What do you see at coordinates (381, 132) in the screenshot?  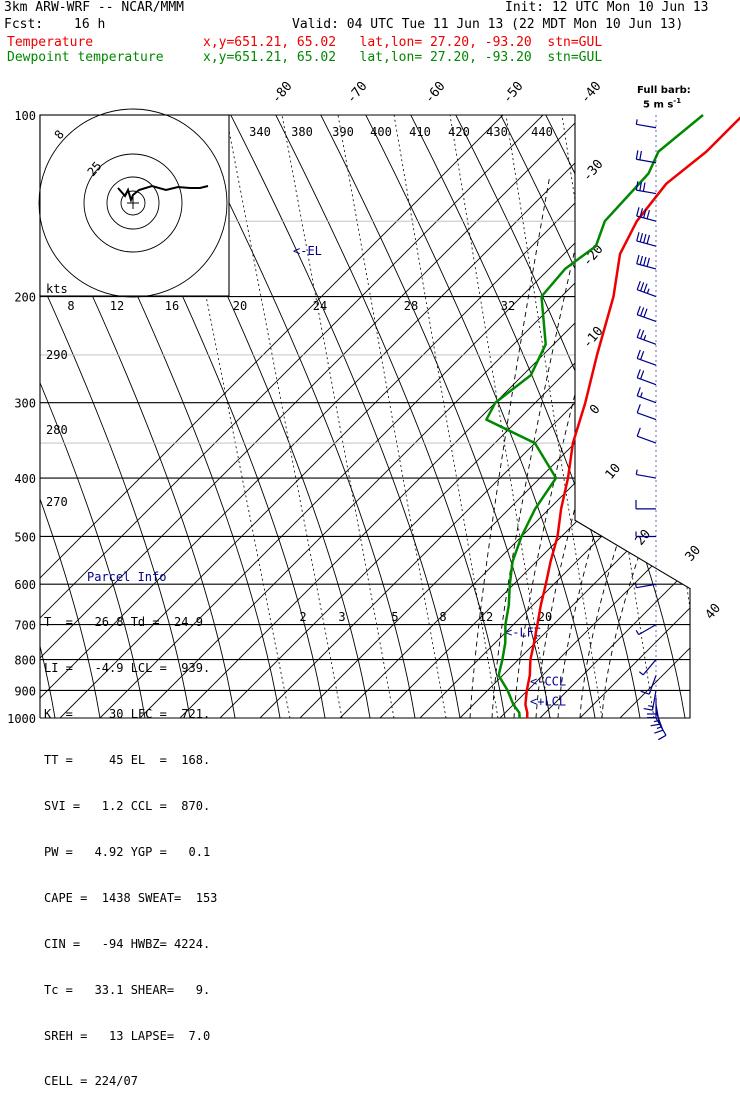 I see `theta-label: 400` at bounding box center [381, 132].